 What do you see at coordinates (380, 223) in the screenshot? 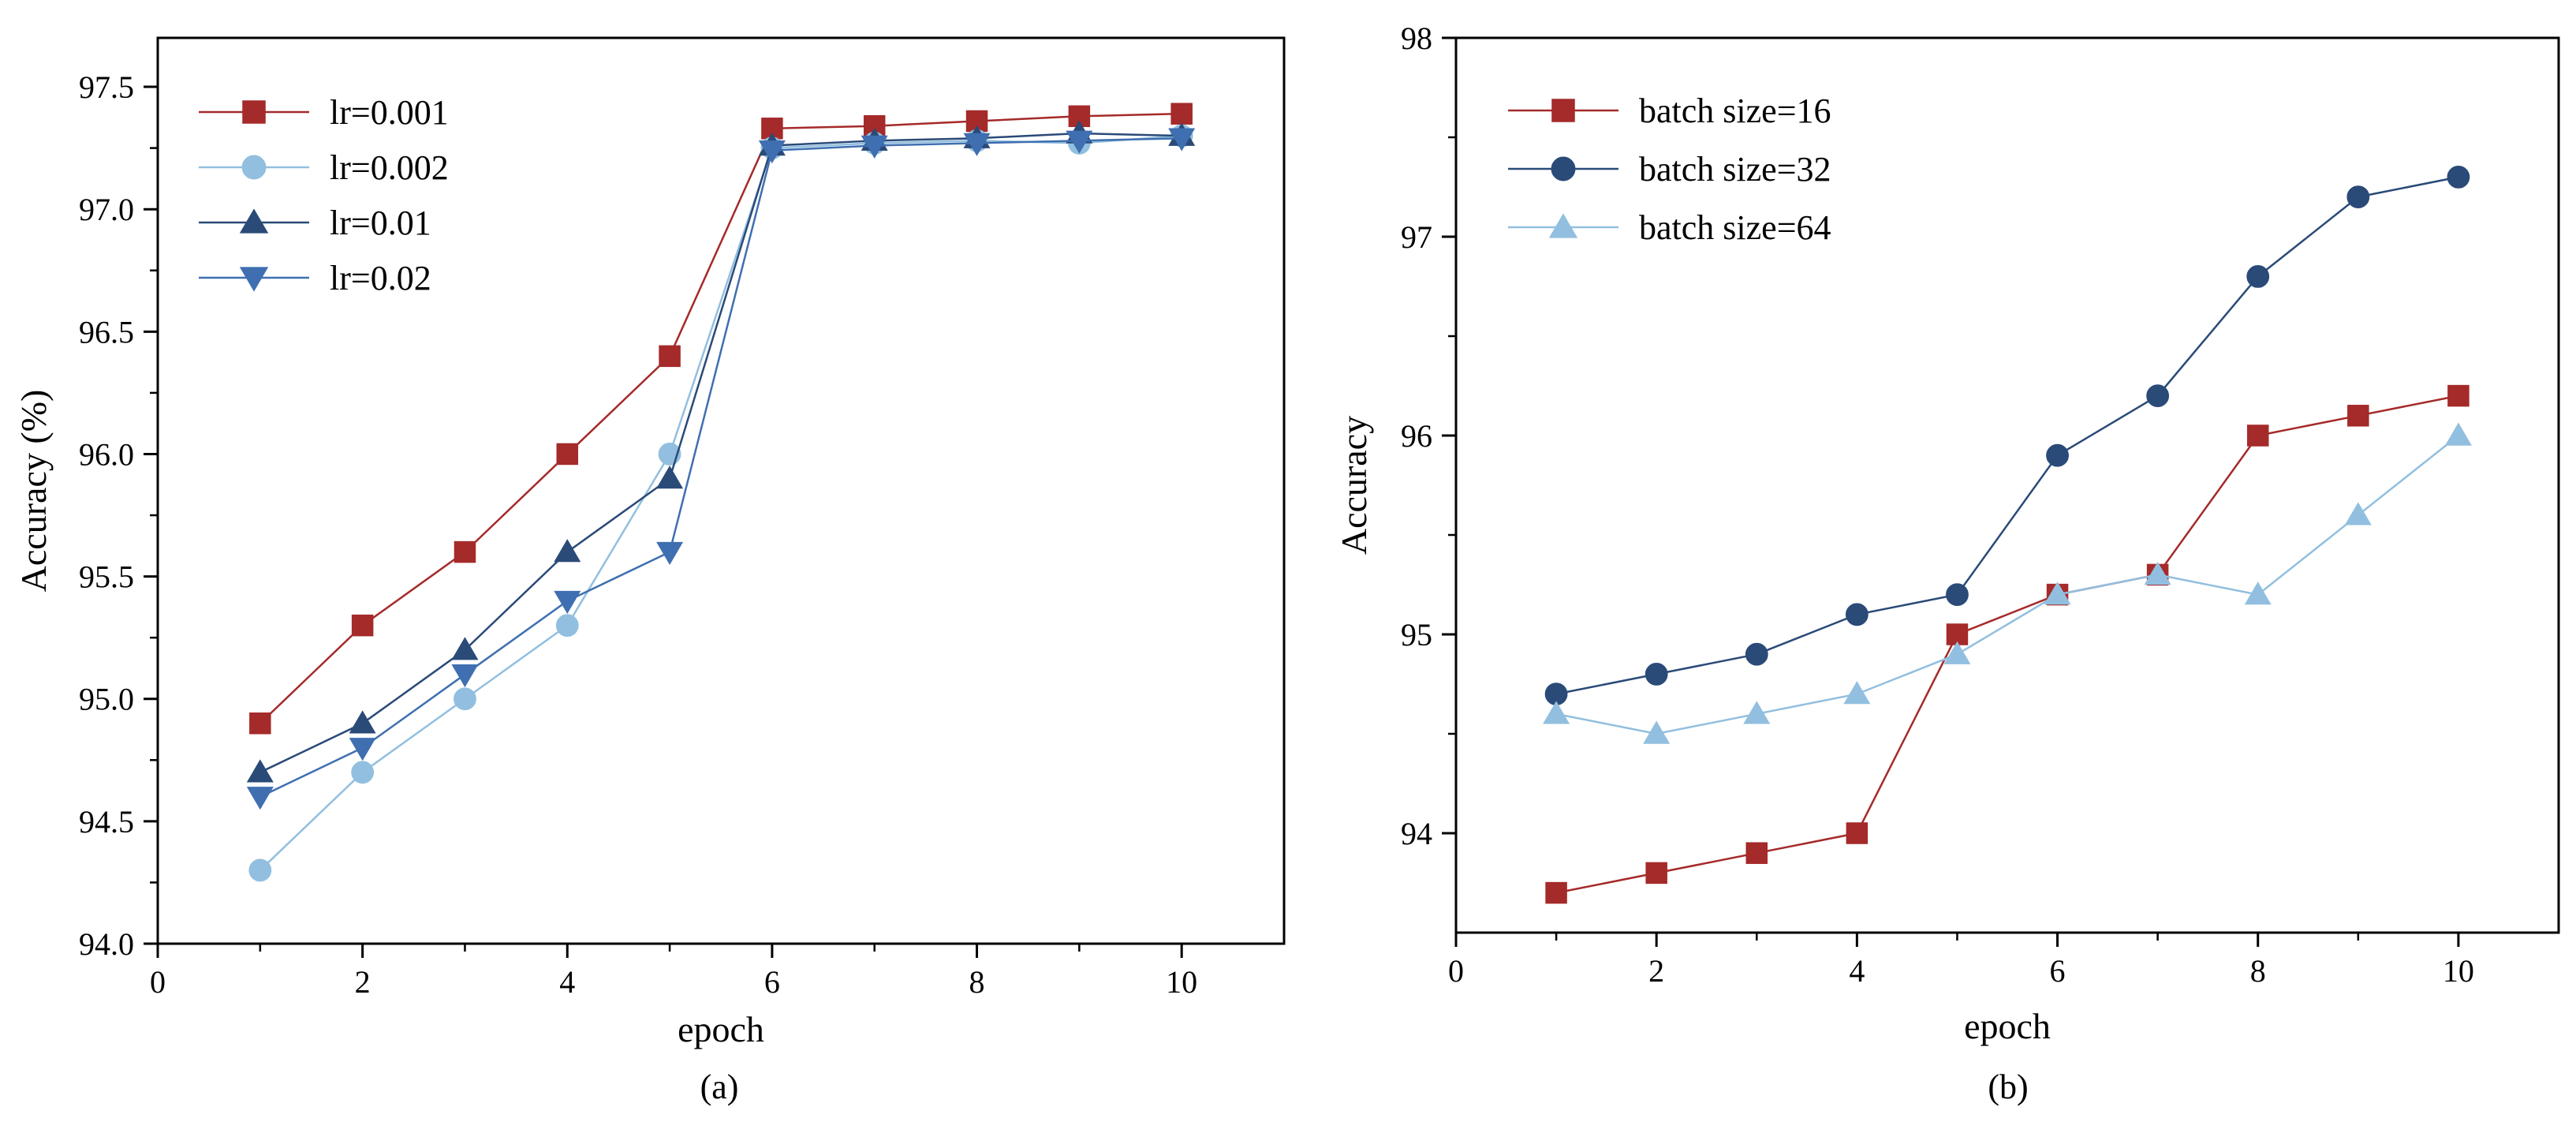
I see `legend-label: lr=0.01` at bounding box center [380, 223].